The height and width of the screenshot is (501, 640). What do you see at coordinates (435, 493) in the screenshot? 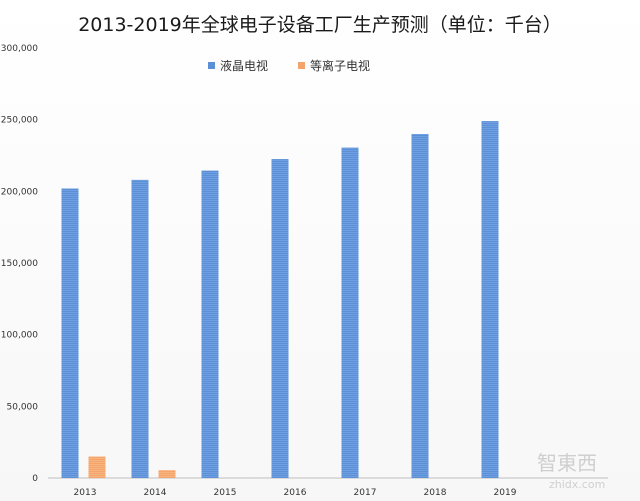
I see `x-tick-label: 2018` at bounding box center [435, 493].